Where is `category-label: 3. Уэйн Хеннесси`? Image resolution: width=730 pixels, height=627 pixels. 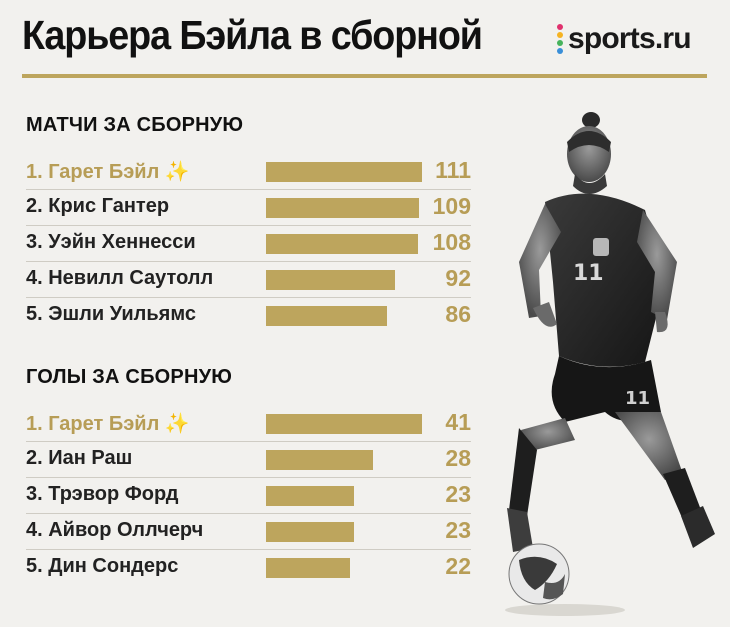 category-label: 3. Уэйн Хеннесси is located at coordinates (111, 242).